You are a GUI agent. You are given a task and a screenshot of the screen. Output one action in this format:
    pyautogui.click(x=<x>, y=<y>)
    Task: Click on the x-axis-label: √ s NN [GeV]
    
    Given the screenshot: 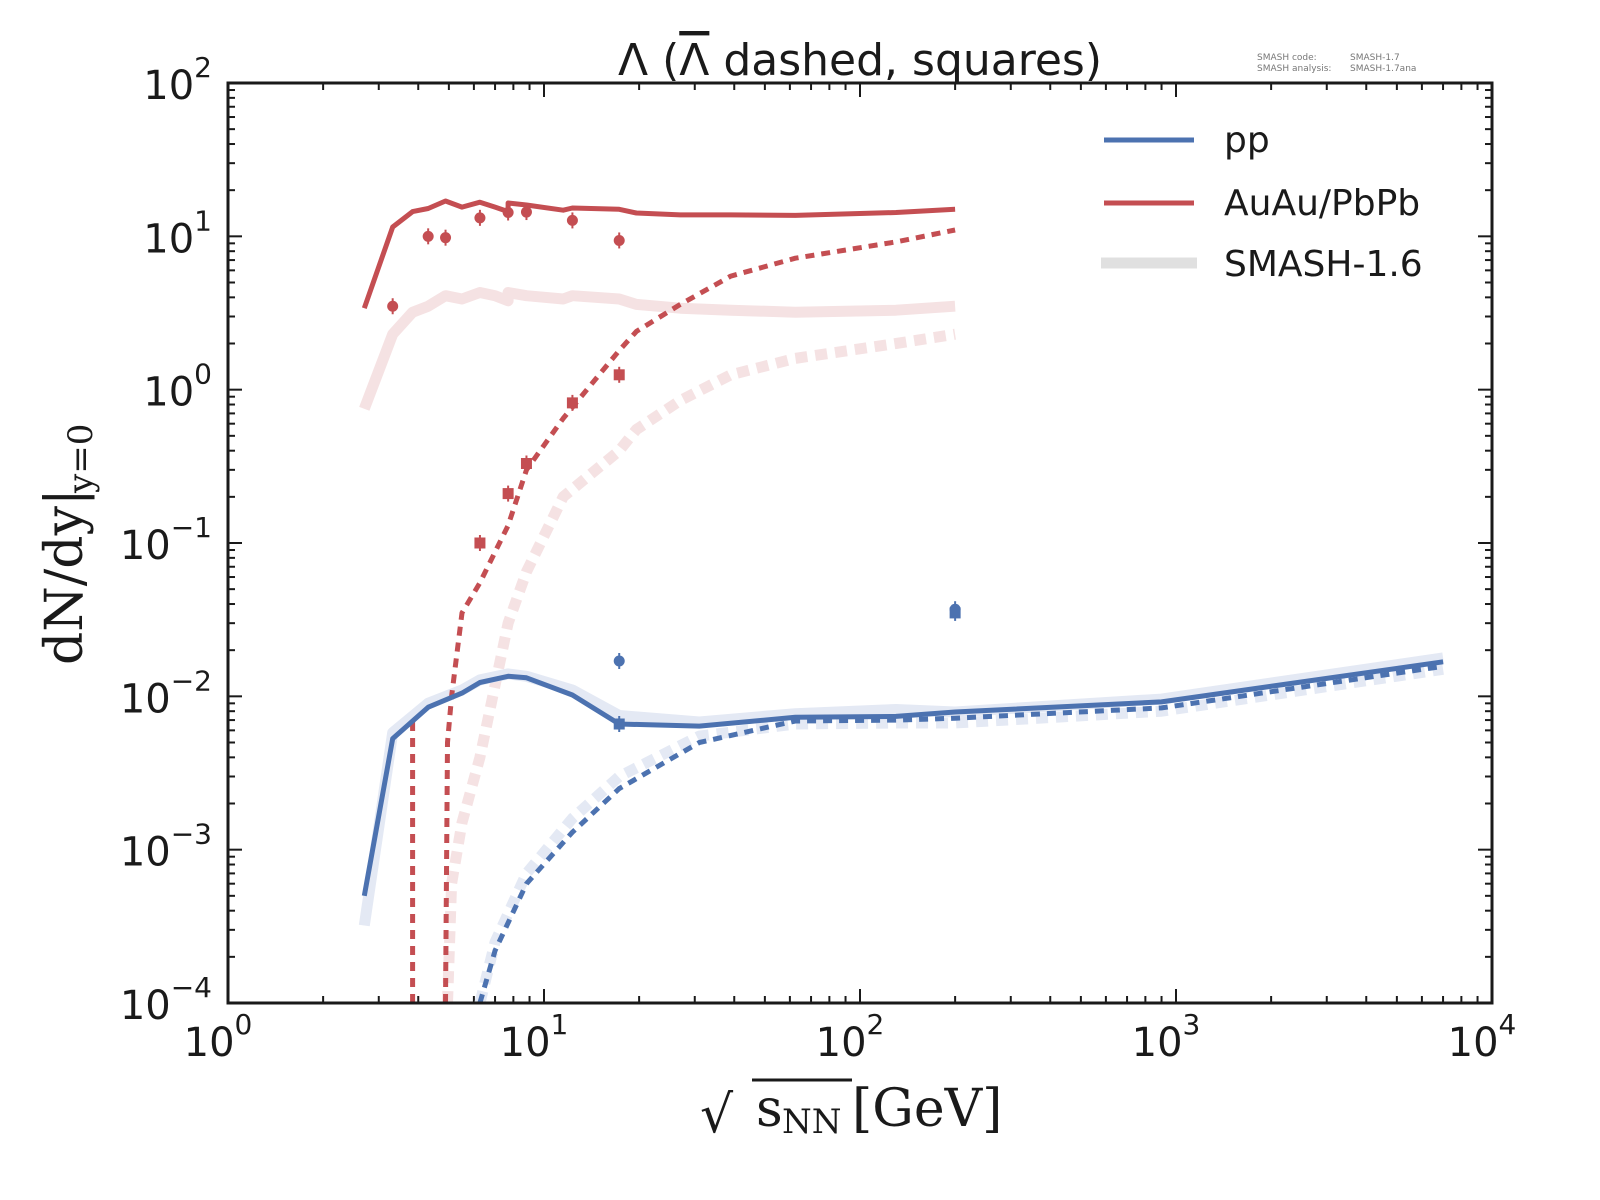 What is the action you would take?
    pyautogui.click(x=851, y=1111)
    